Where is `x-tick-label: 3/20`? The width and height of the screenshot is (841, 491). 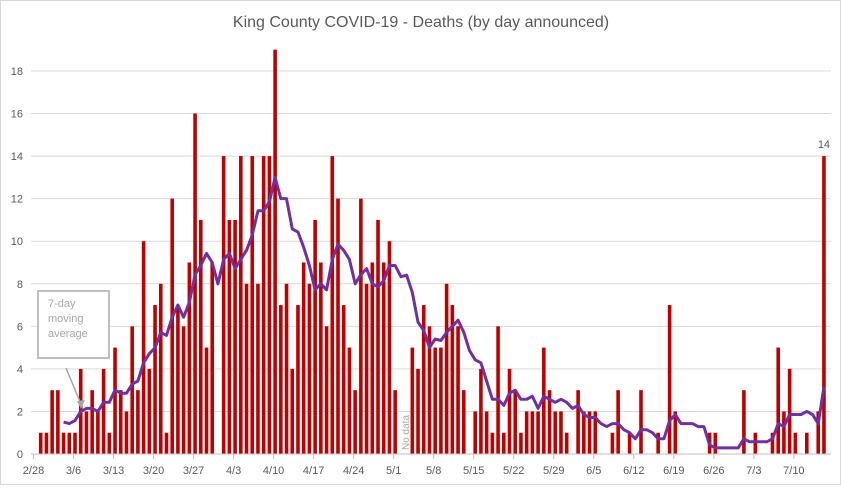 x-tick-label: 3/20 is located at coordinates (153, 471).